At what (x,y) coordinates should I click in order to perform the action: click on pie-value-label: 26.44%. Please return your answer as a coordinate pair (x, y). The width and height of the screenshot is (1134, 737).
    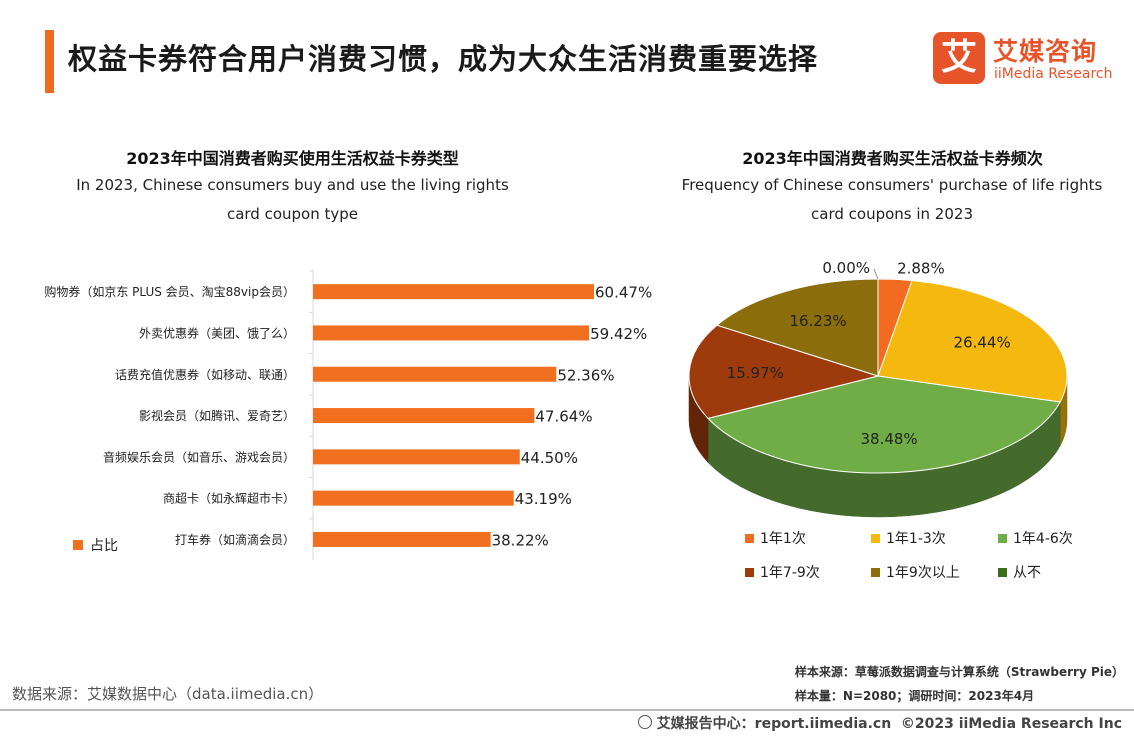
    Looking at the image, I should click on (982, 343).